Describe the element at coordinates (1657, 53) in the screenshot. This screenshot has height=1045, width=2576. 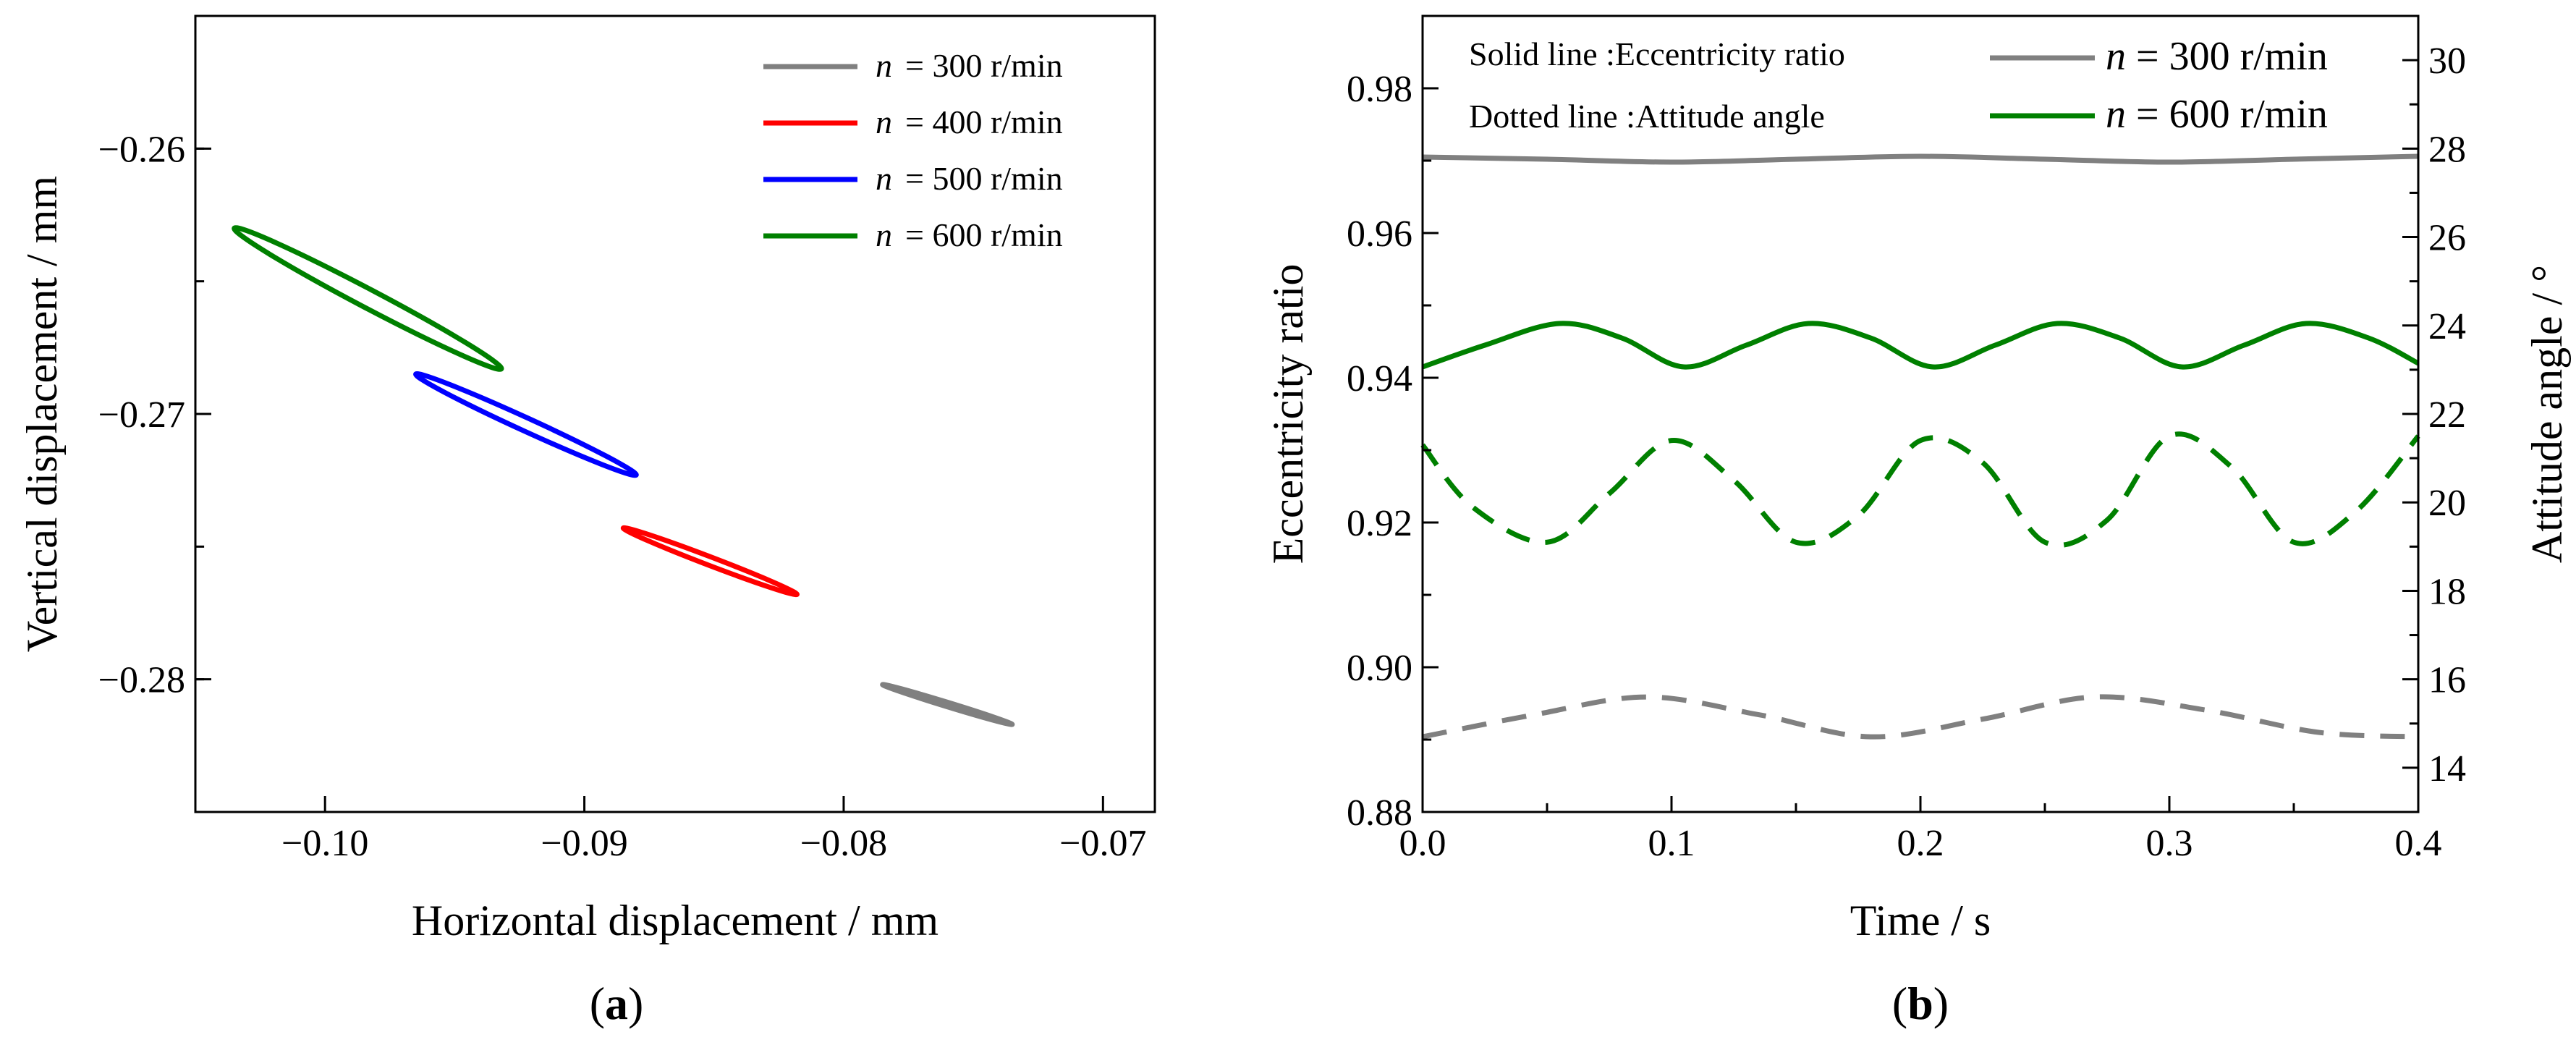
I see `annotation-solid-line: Solid line :Eccentricity ratio` at that location.